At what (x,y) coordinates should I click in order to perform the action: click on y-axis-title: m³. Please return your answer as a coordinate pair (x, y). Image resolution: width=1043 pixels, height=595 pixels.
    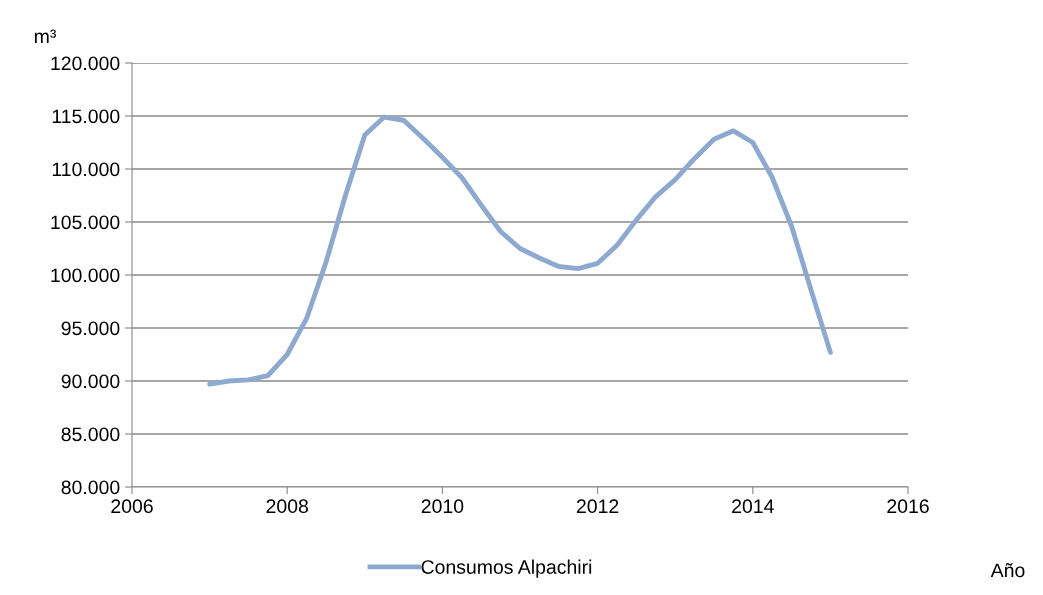
    Looking at the image, I should click on (45, 36).